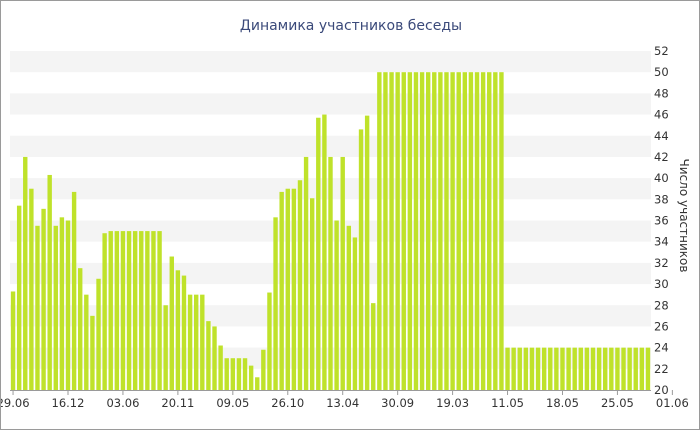  Describe the element at coordinates (661, 199) in the screenshot. I see `y-tick-label: 38` at that location.